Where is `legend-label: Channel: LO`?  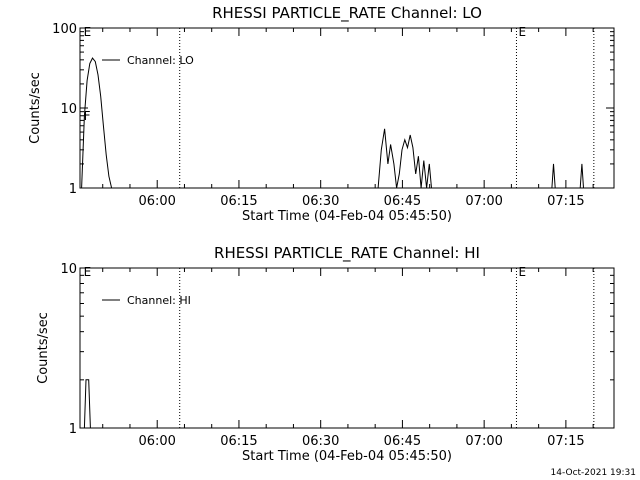
legend-label: Channel: LO is located at coordinates (160, 60).